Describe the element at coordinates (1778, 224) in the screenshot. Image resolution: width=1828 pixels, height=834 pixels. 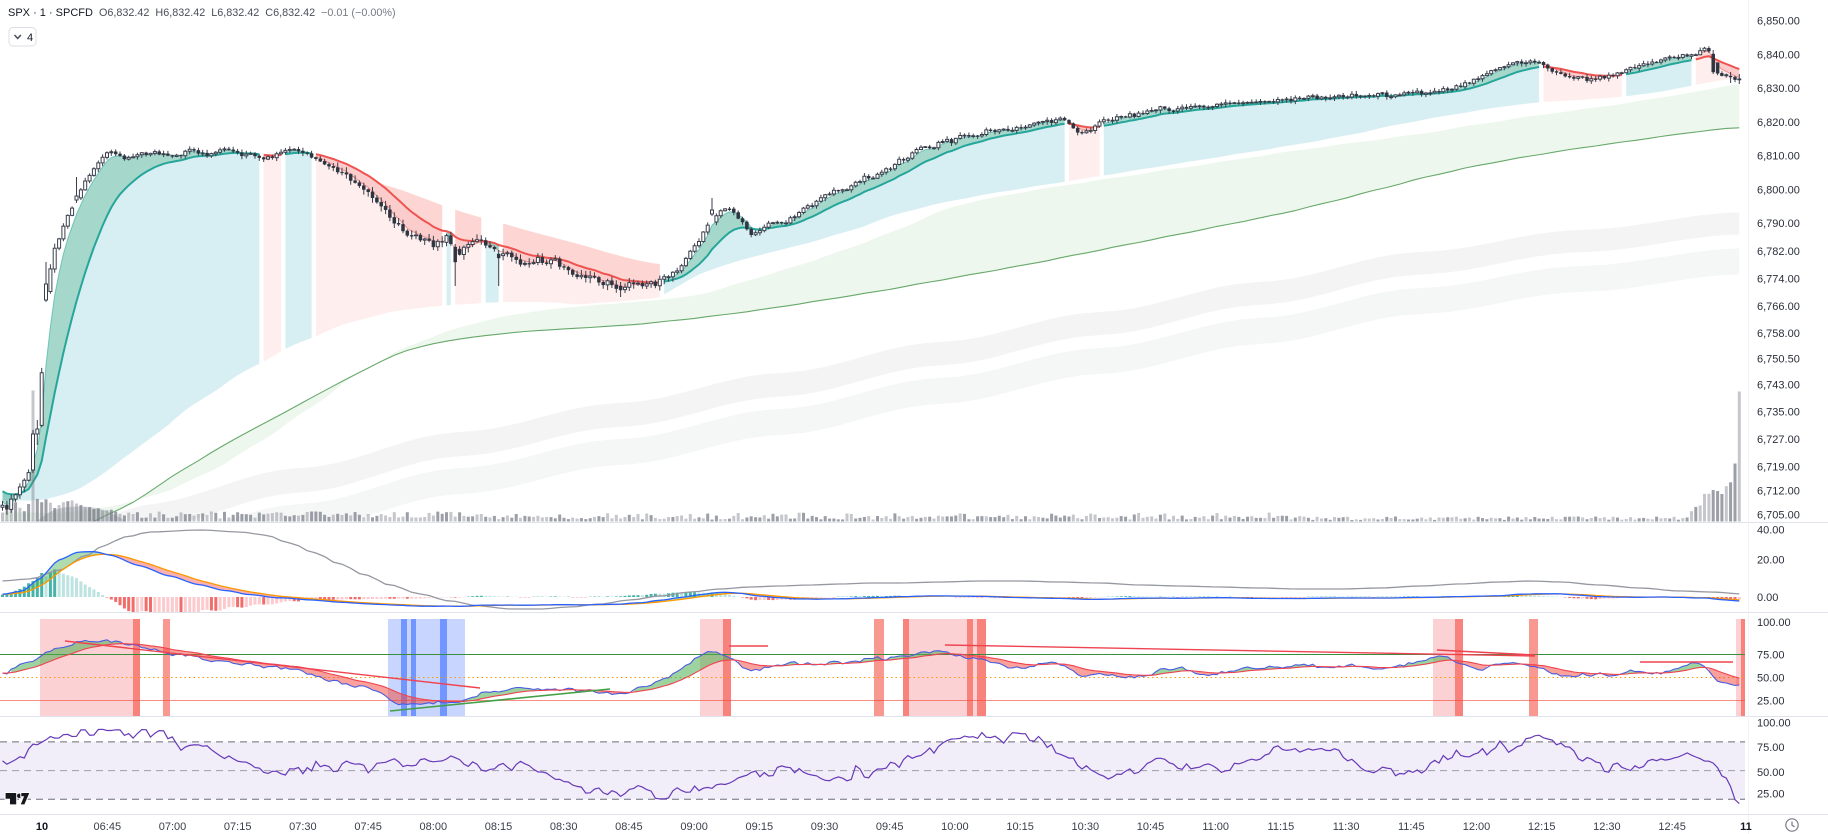
I see `svg-text: 6,790.00` at that location.